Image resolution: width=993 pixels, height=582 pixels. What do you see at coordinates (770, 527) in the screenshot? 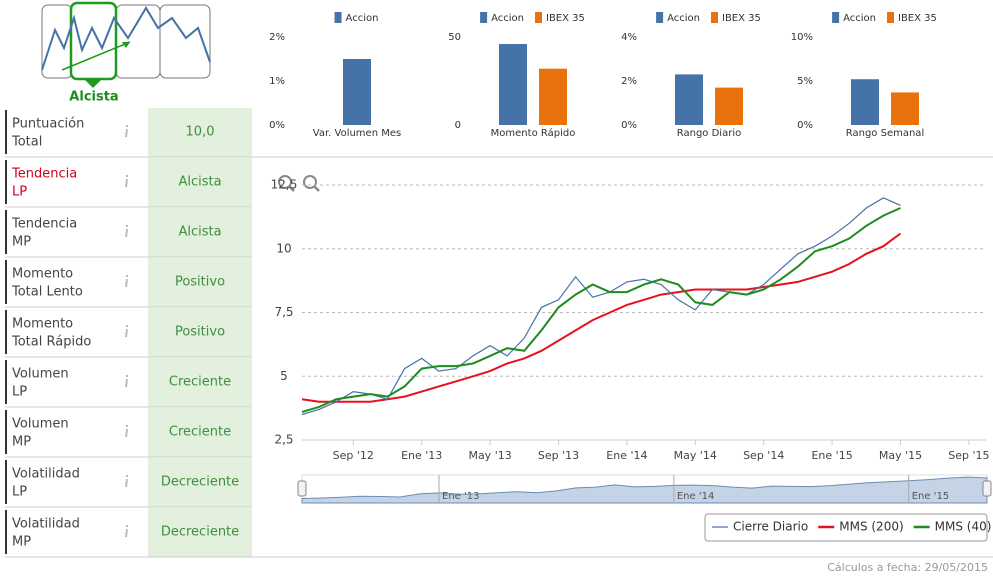
I see `legend-label: Cierre Diario` at bounding box center [770, 527].